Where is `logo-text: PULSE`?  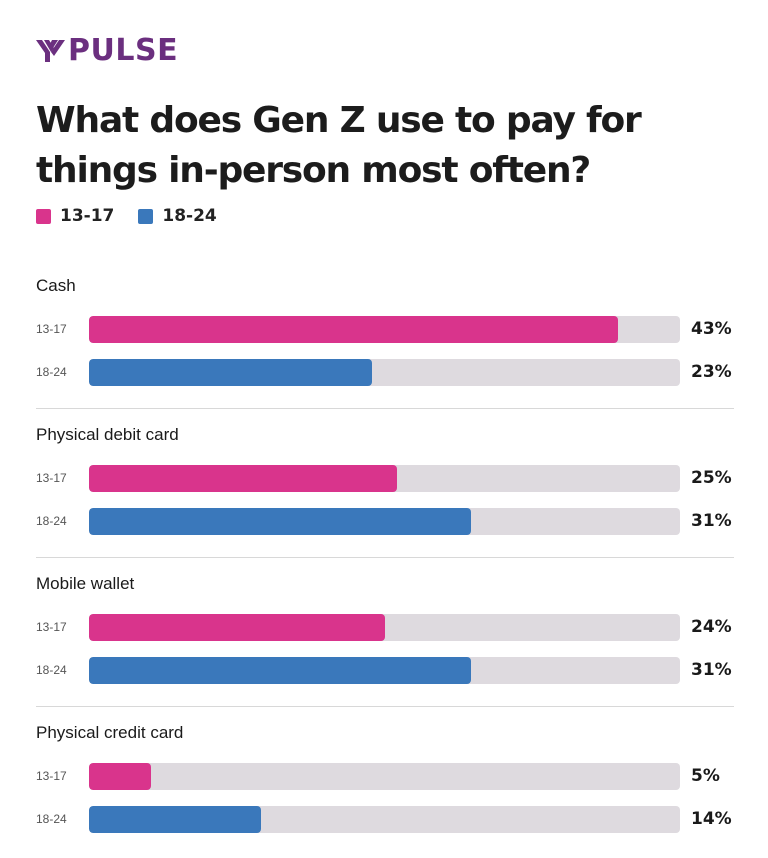
logo-text: PULSE is located at coordinates (123, 50).